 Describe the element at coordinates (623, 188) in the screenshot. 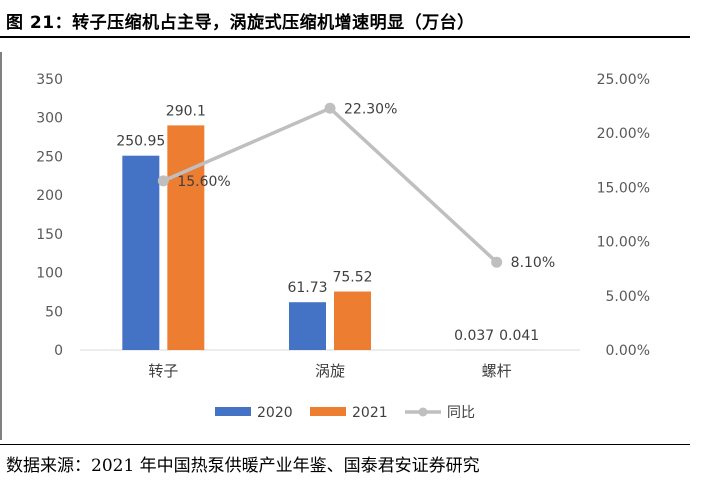

I see `y-right-tick-label: 15.00%` at that location.